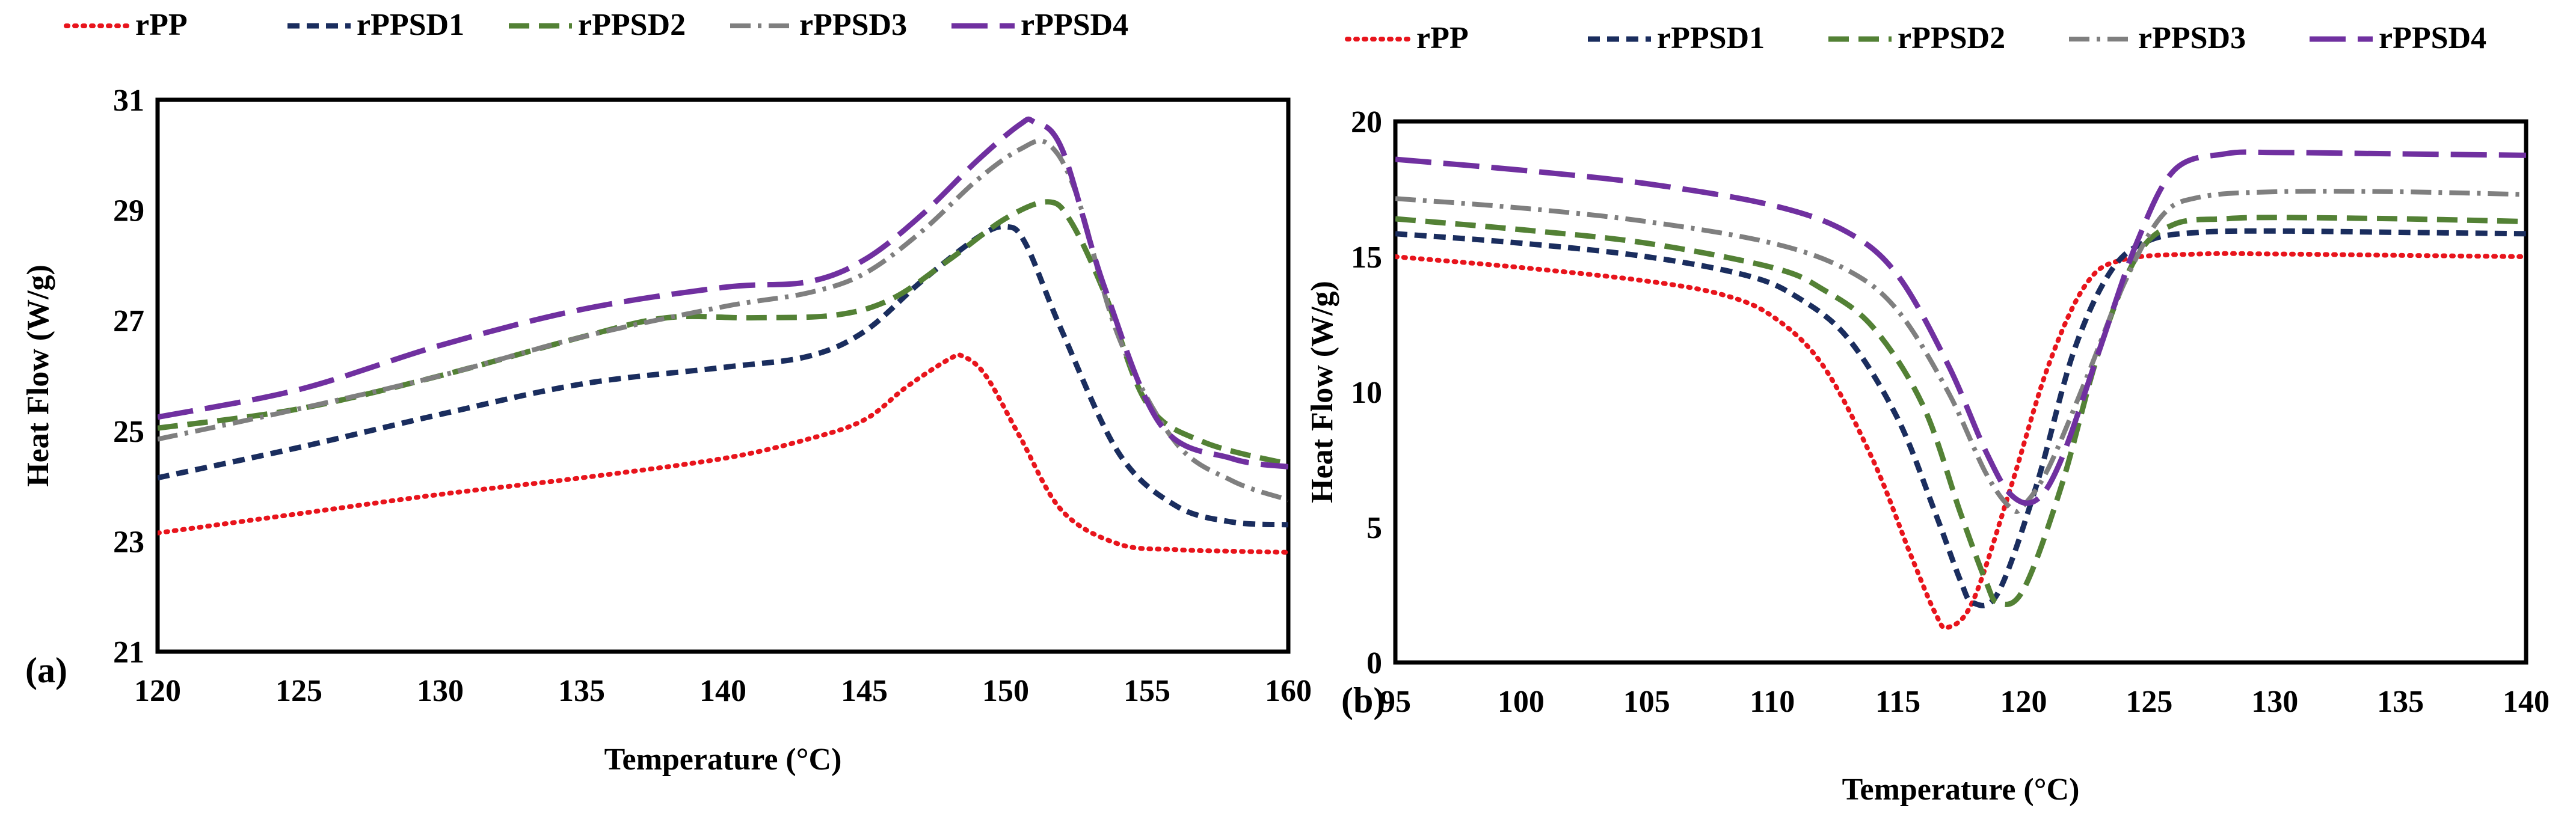 The width and height of the screenshot is (2576, 832). I want to click on x-tick-label: 105, so click(1647, 702).